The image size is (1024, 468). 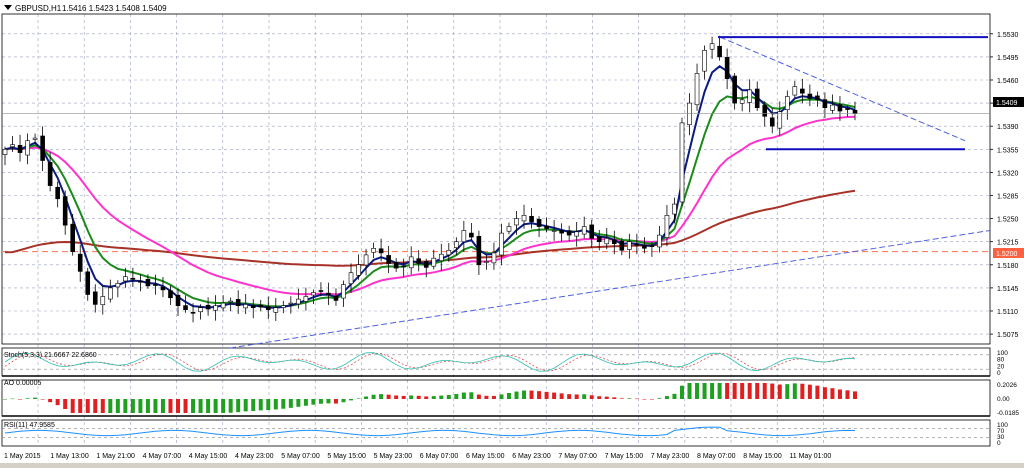 I want to click on rsi-tick-label: 0, so click(x=999, y=443).